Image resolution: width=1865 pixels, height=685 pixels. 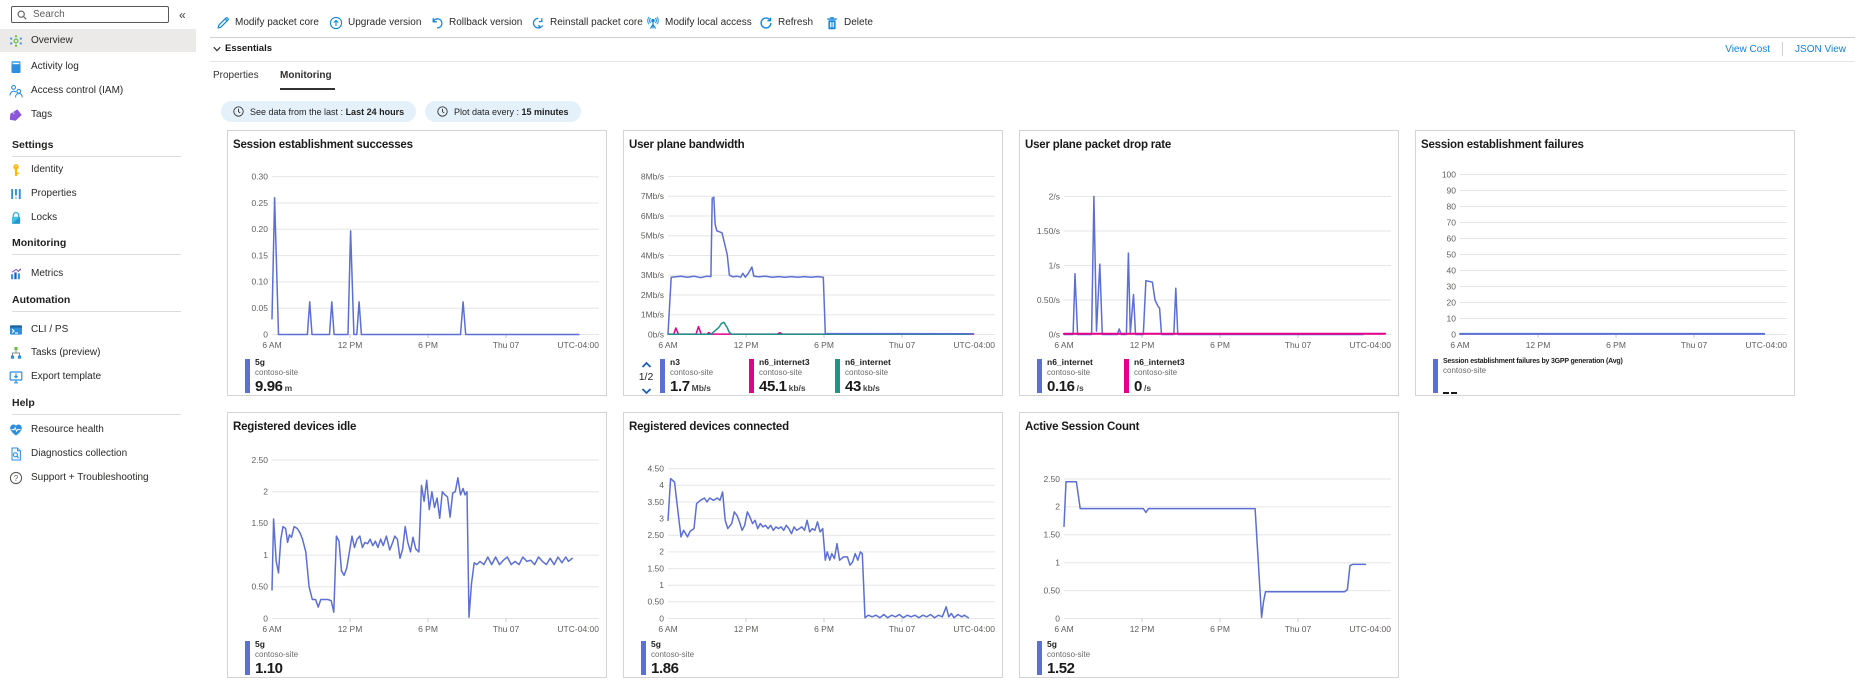 What do you see at coordinates (259, 177) in the screenshot?
I see `svg-text: 0.30` at bounding box center [259, 177].